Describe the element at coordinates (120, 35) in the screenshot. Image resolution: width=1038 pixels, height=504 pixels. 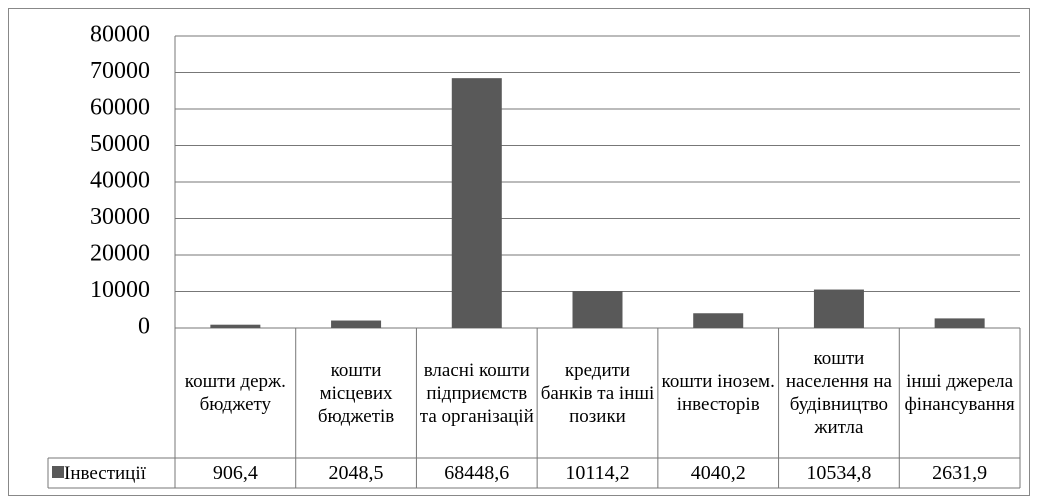
I see `y-tick-label: 80000` at that location.